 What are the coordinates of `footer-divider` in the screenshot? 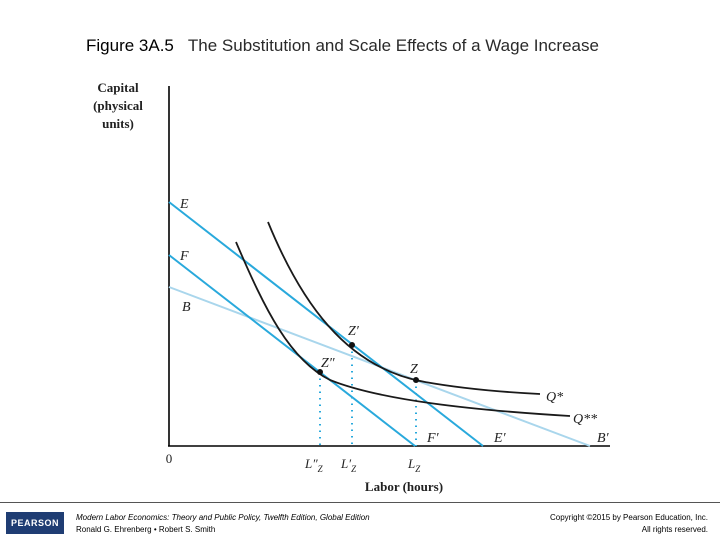 It's located at (360, 502).